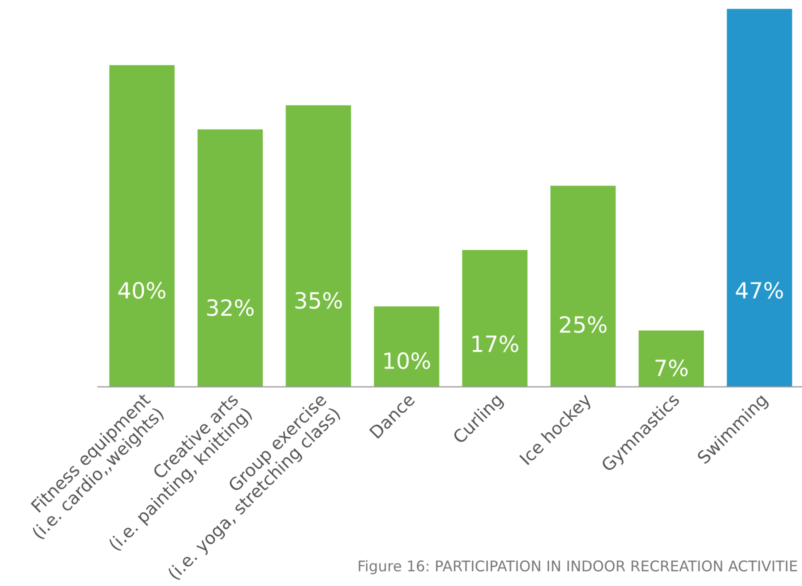  I want to click on data-label: 7%, so click(671, 368).